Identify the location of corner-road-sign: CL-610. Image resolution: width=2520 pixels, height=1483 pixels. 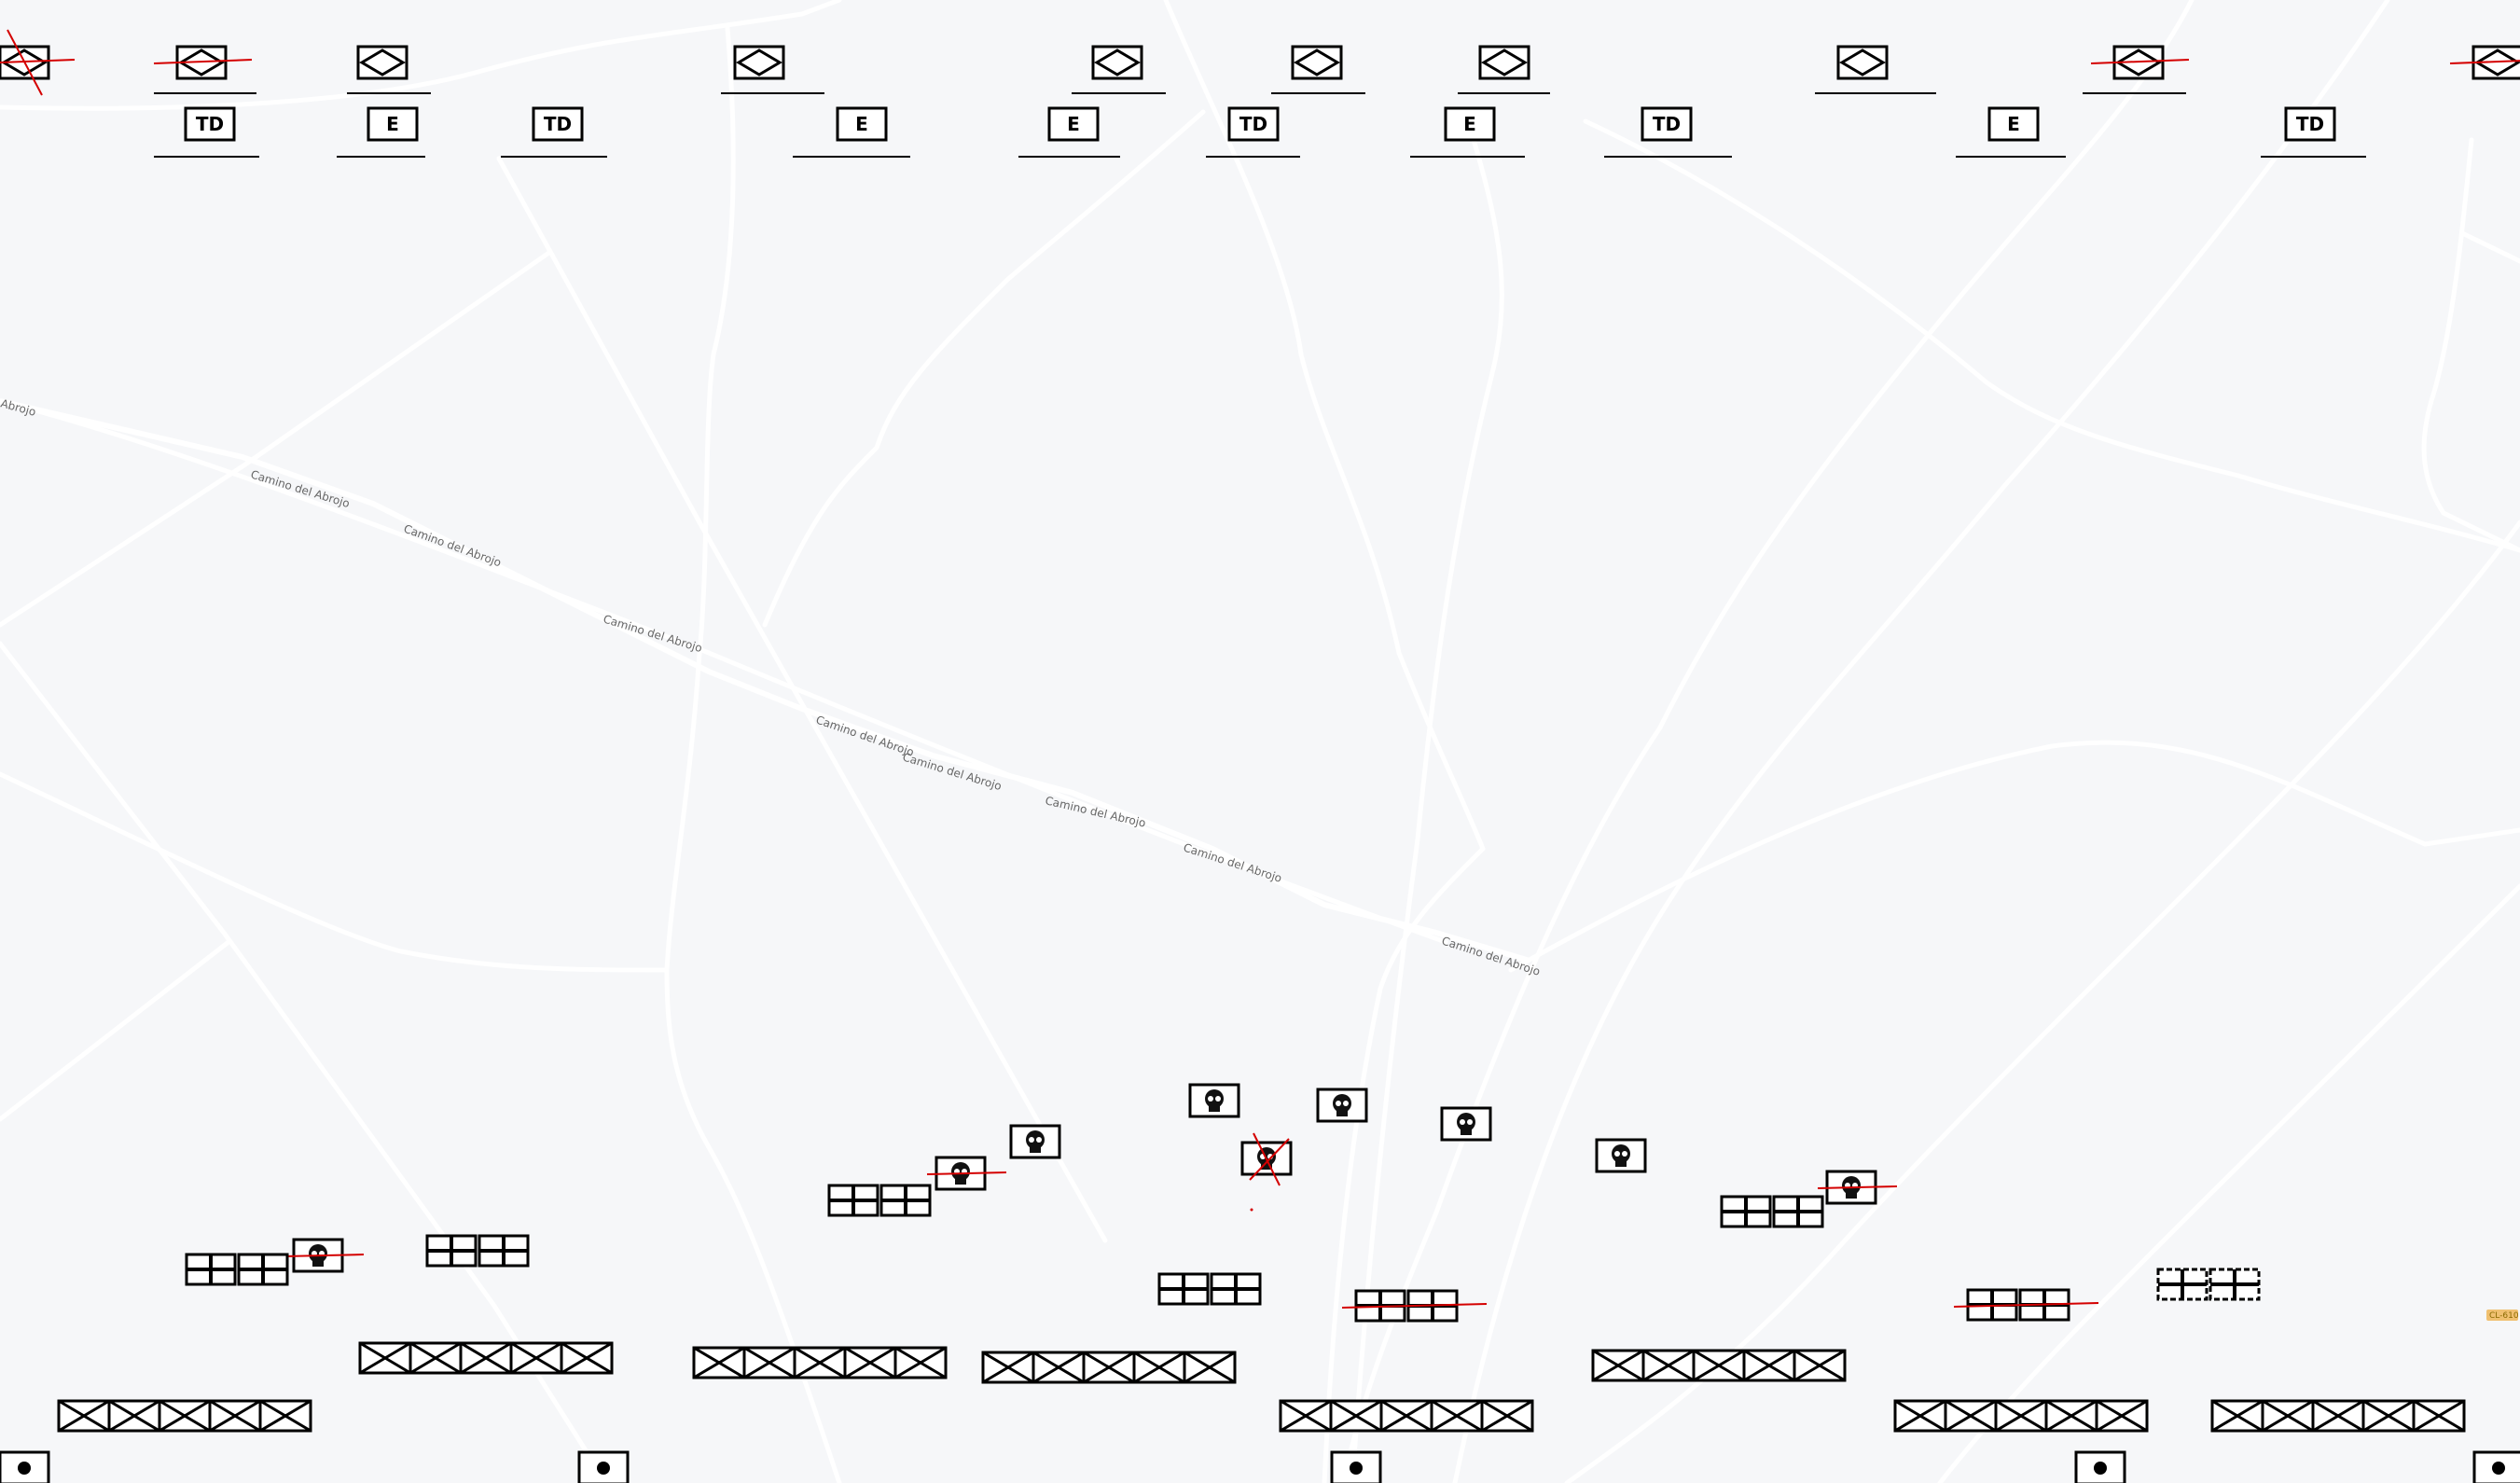
(2502, 1315).